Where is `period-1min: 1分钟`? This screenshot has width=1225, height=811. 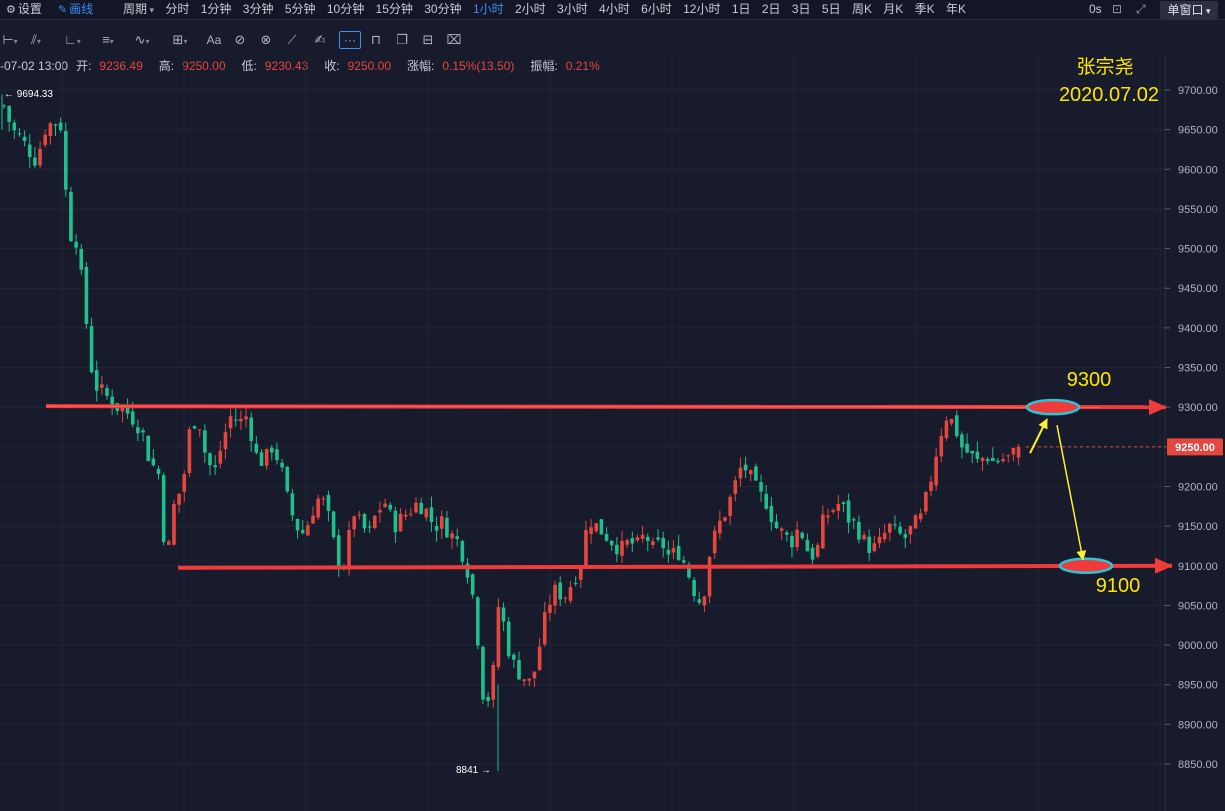
period-1min: 1分钟 is located at coordinates (216, 9).